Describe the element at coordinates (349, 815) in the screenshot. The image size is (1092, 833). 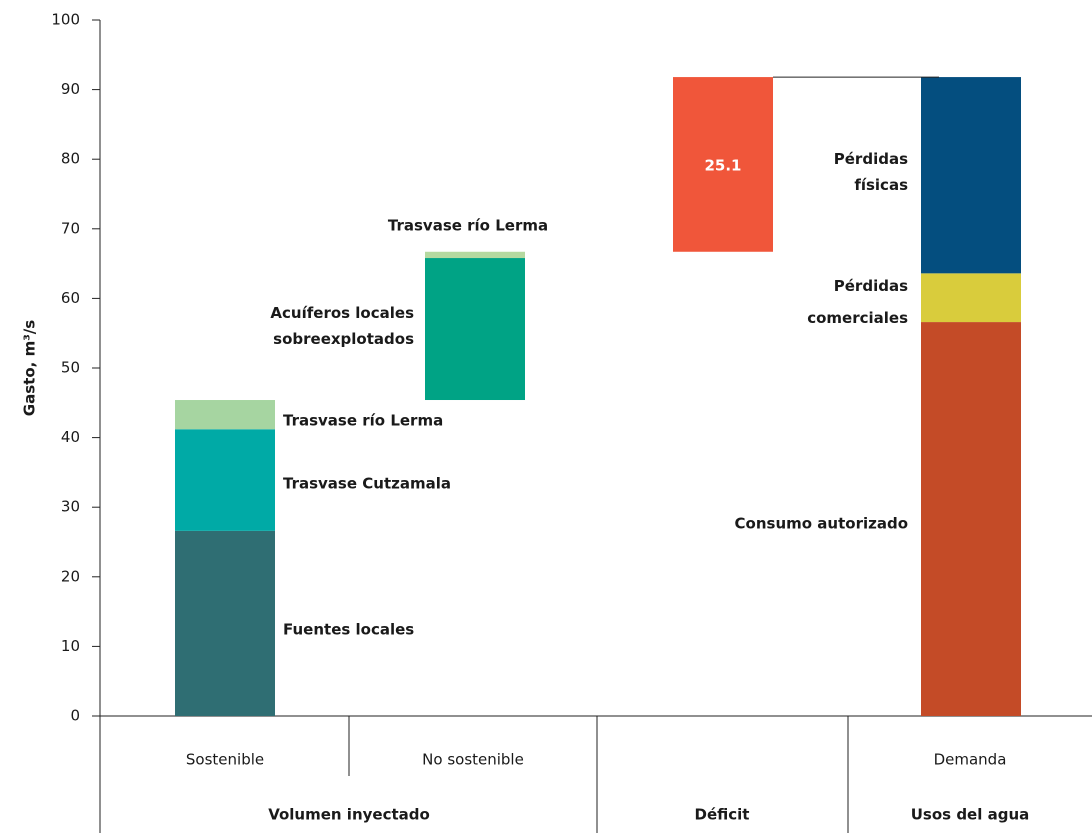
I see `group-label: Volumen inyectado` at that location.